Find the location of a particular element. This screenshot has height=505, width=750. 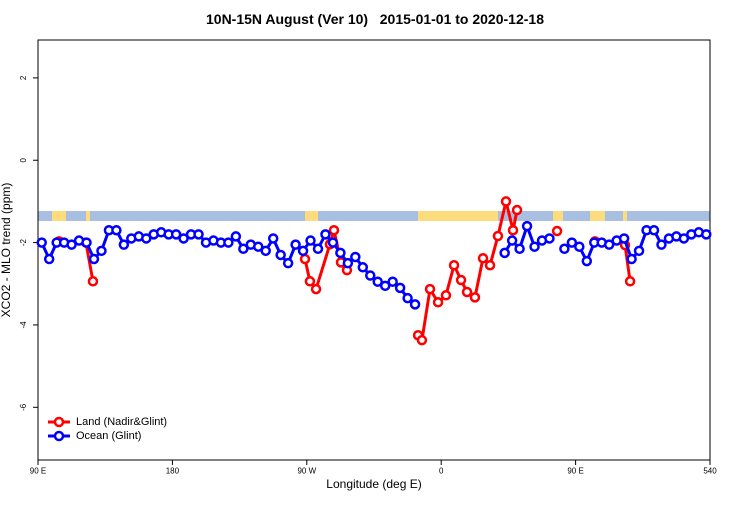

x-tick-label: 180 is located at coordinates (173, 471).